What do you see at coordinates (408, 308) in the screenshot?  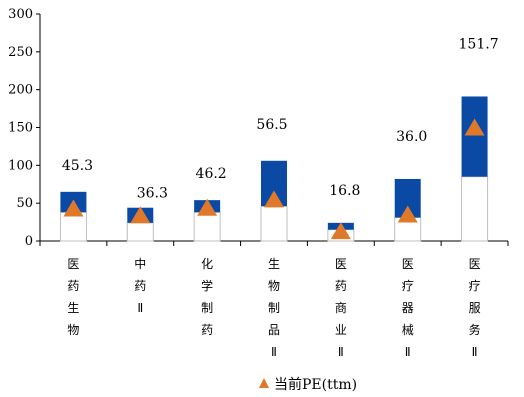 I see `category-label-char: 器` at bounding box center [408, 308].